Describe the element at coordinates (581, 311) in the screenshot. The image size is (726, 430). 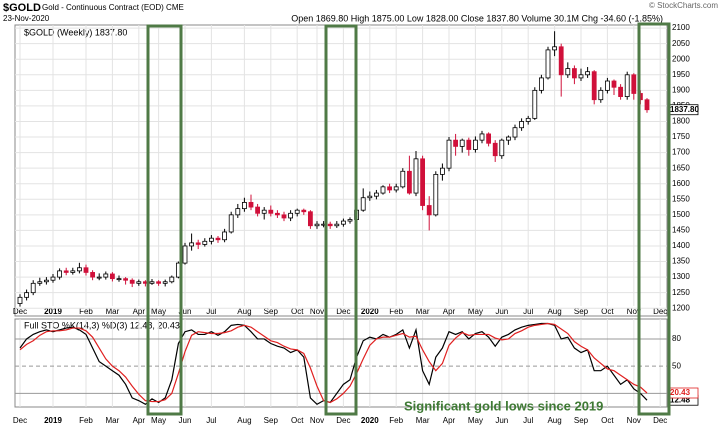
I see `x-tick-label: Sep` at that location.